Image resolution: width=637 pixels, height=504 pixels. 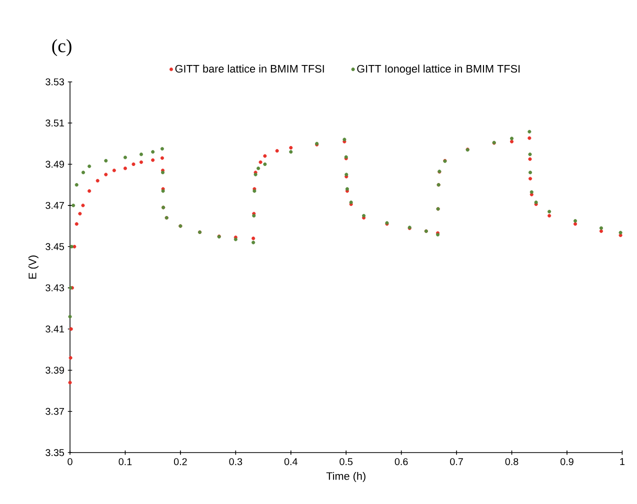 What do you see at coordinates (249, 68) in the screenshot?
I see `legend-label: GITT bare lattice in BMIM TFSI` at bounding box center [249, 68].